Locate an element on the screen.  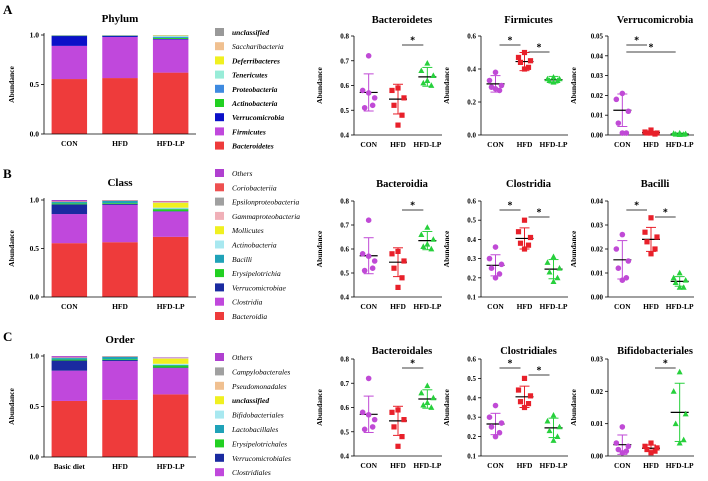
x-tick-label-clostridia: HFD is located at coordinates (525, 306).